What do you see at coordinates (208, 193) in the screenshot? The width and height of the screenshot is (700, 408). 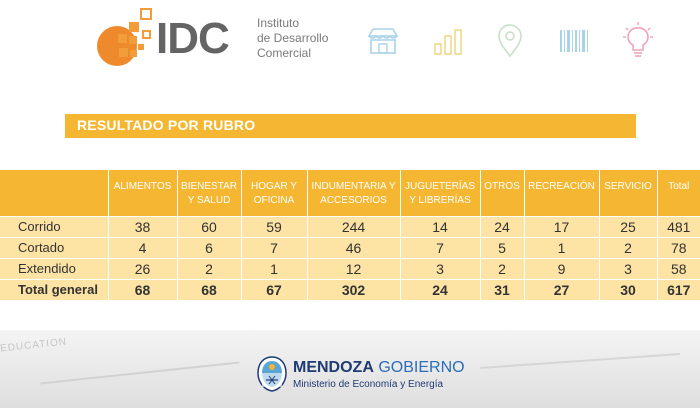 I see `column-header: BIENESTAR Y SALUD` at bounding box center [208, 193].